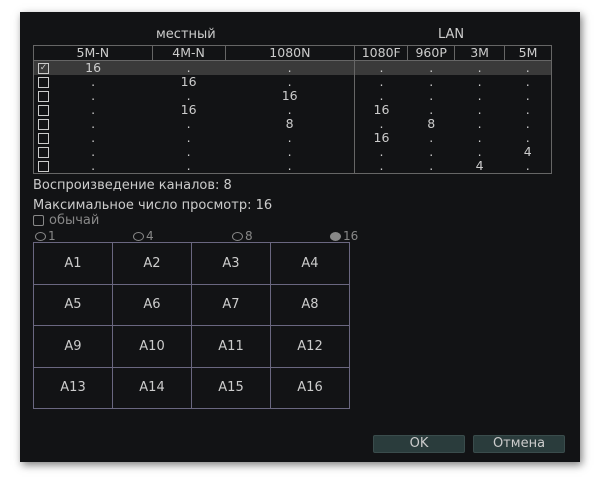 The height and width of the screenshot is (482, 600). I want to click on channel-cell: A8, so click(310, 305).